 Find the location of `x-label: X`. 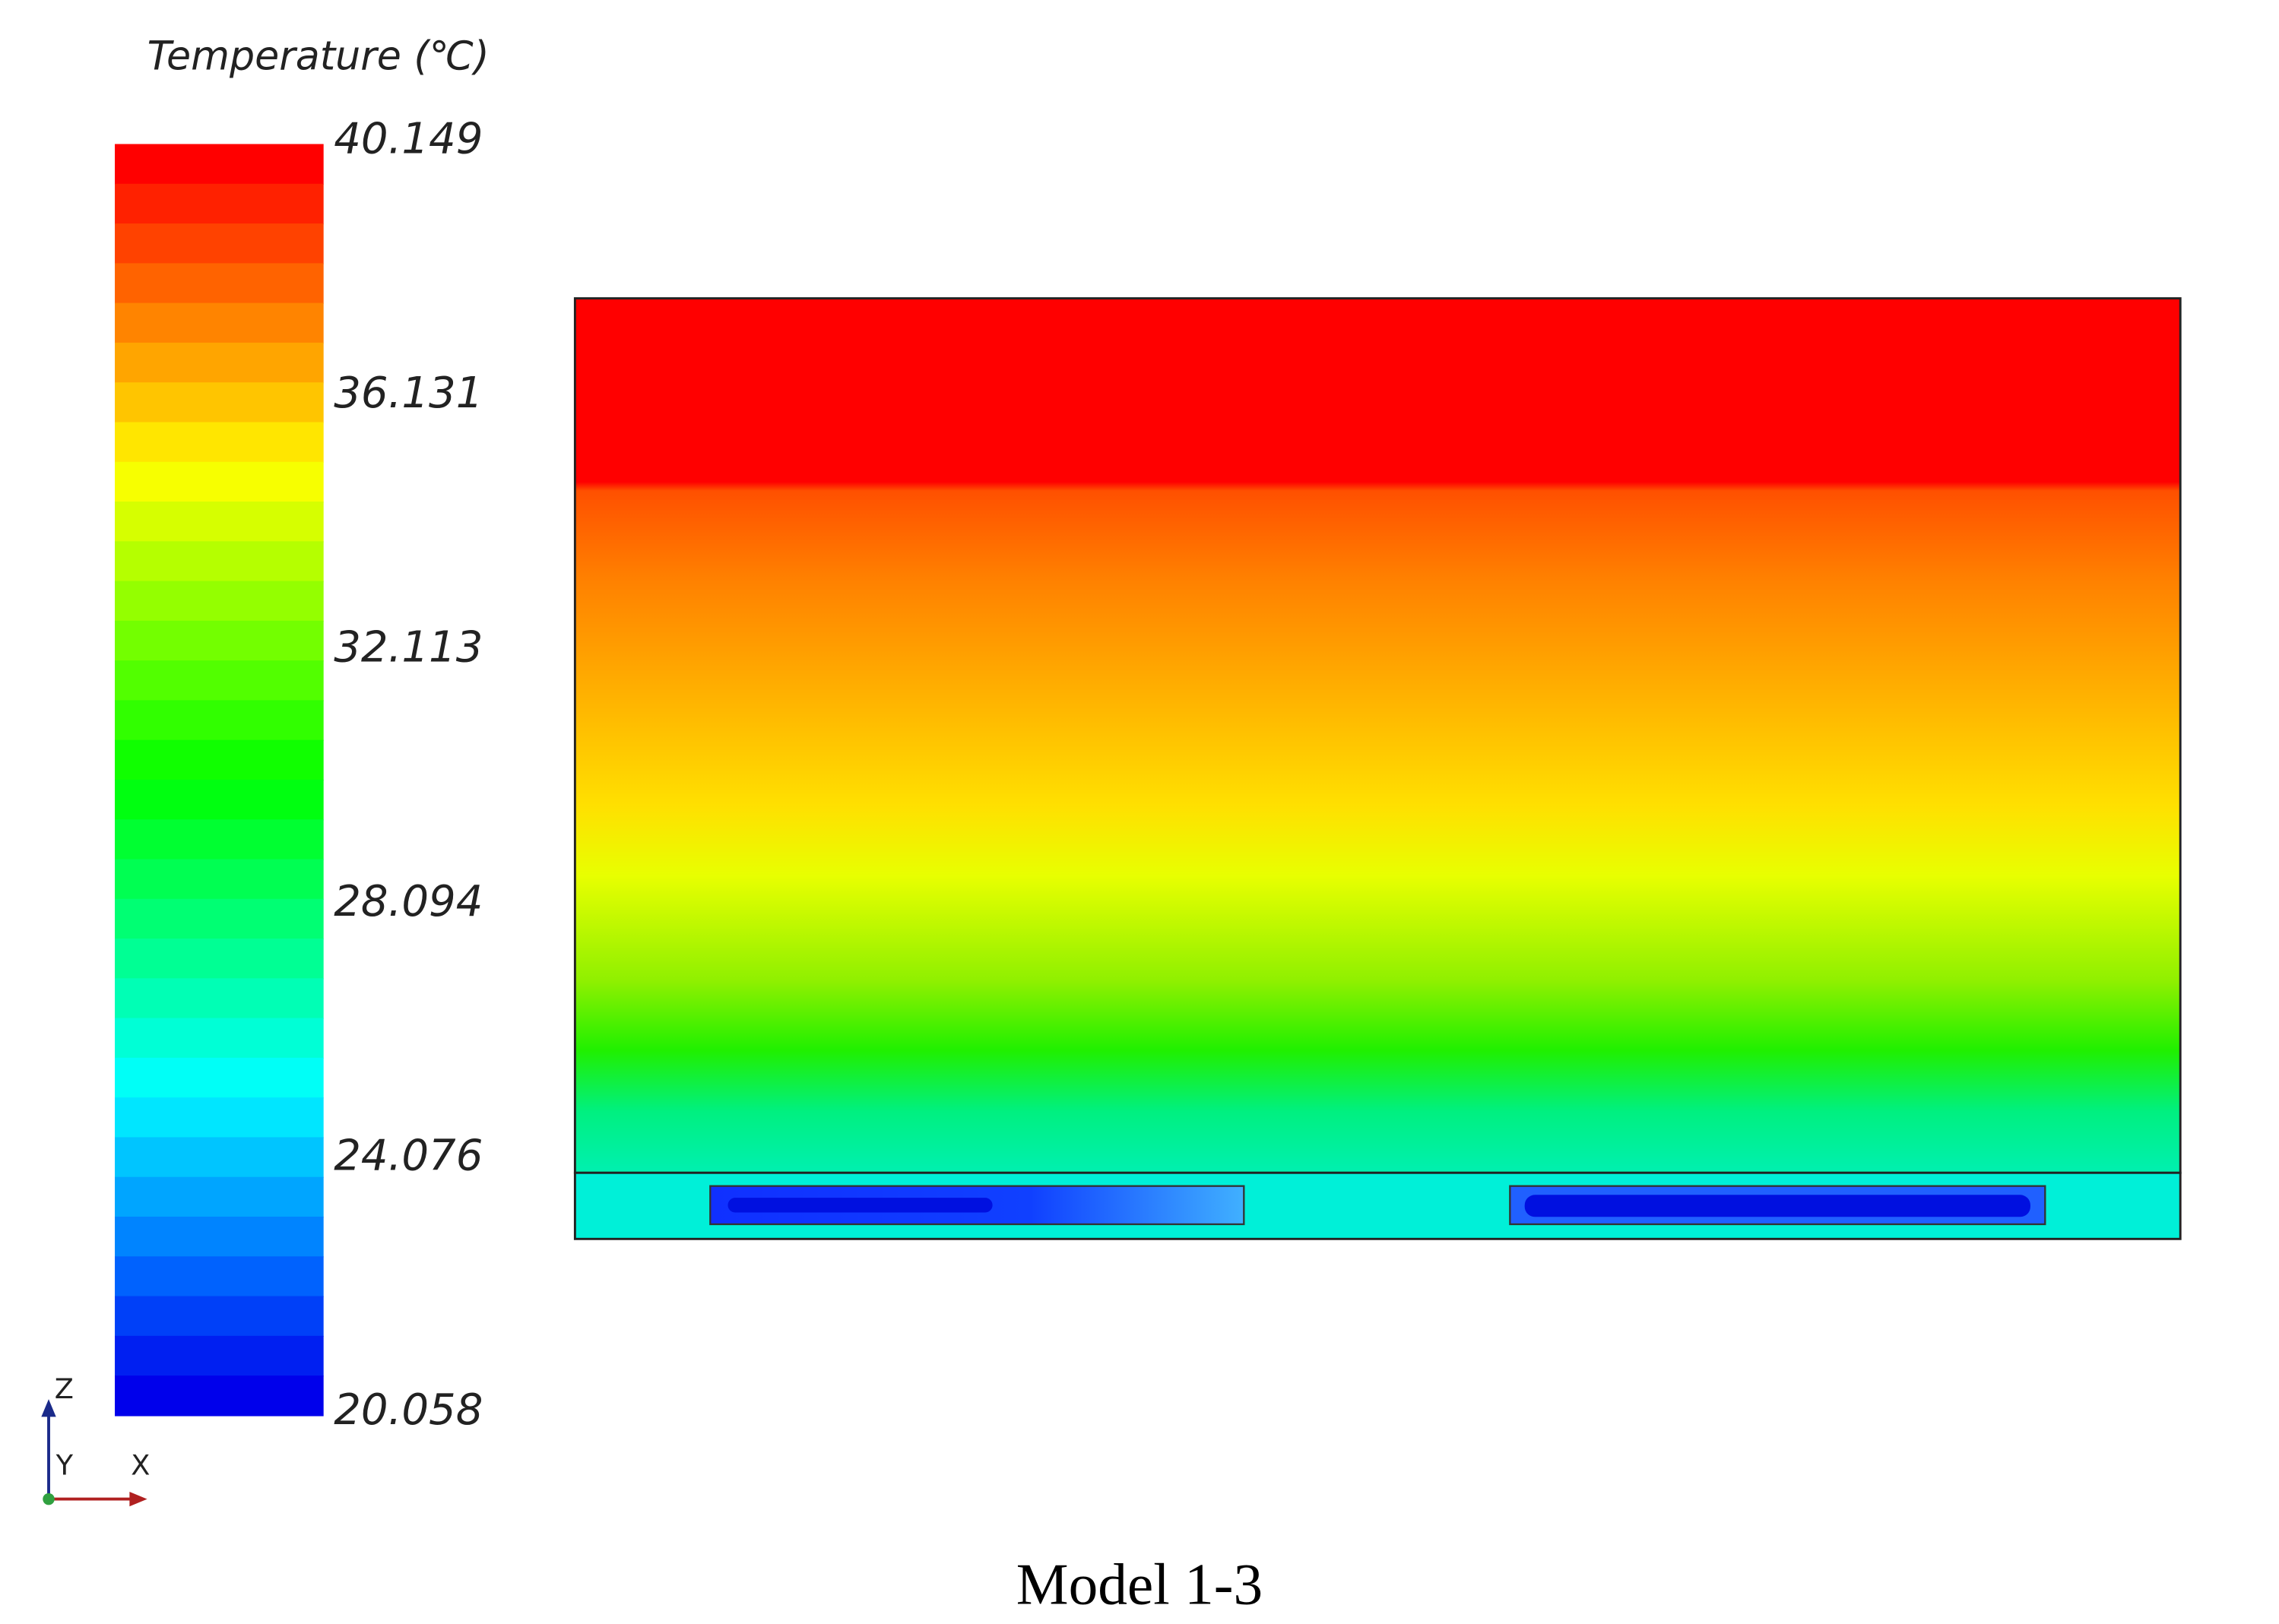

x-label: X is located at coordinates (140, 1466).